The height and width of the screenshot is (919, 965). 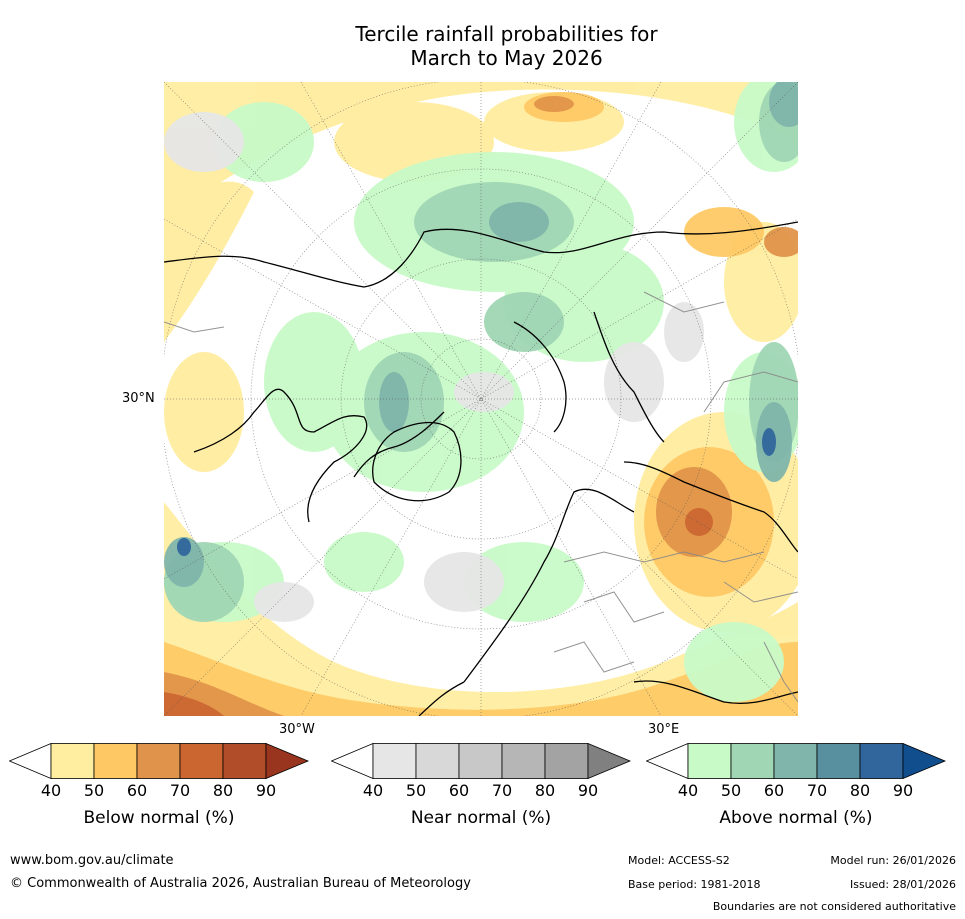 What do you see at coordinates (502, 790) in the screenshot?
I see `near-tick-label: 70` at bounding box center [502, 790].